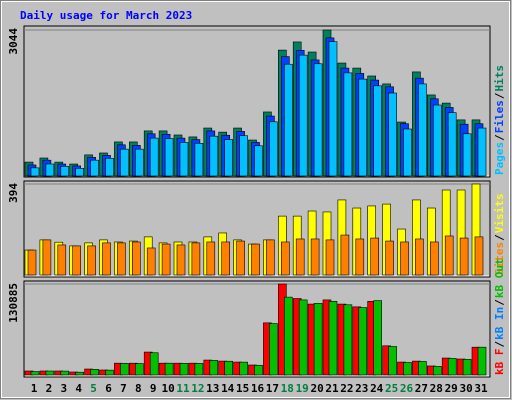  What do you see at coordinates (499, 78) in the screenshot?
I see `legend-entry: Hits` at bounding box center [499, 78].